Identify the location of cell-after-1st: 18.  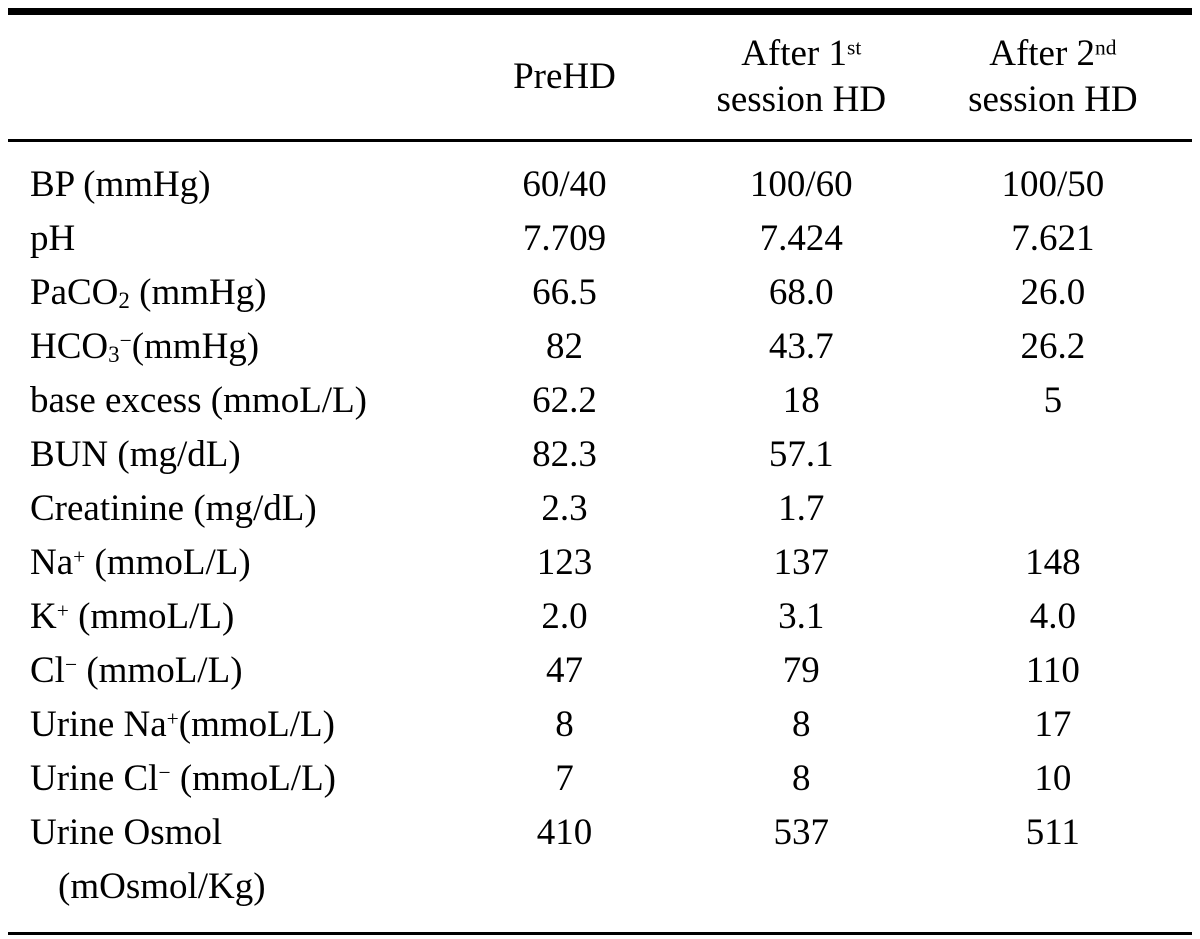
(801, 400).